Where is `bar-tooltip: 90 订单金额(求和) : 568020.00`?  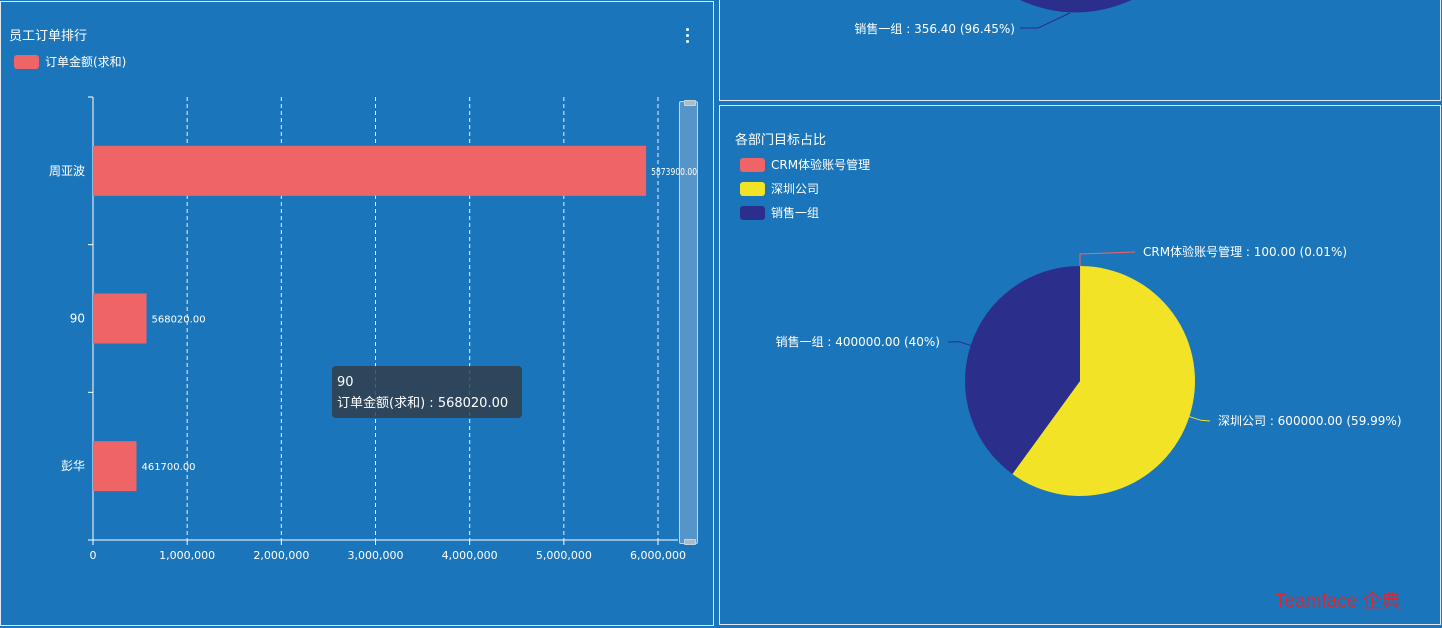
bar-tooltip: 90 订单金额(求和) : 568020.00 is located at coordinates (427, 392).